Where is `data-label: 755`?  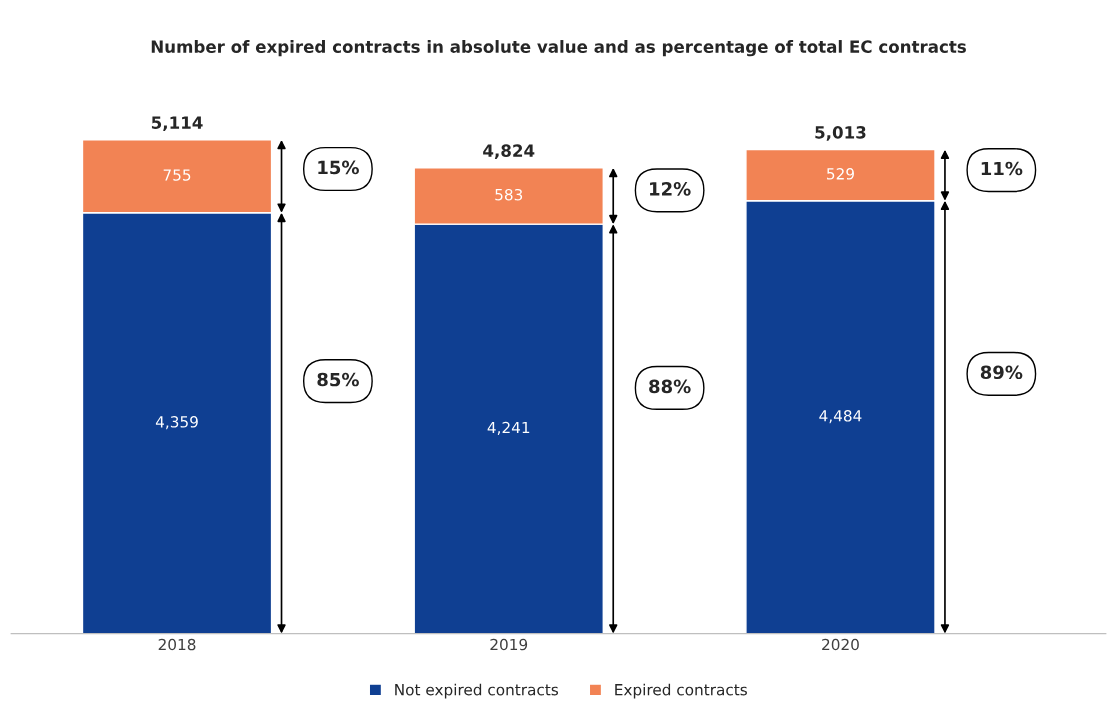 data-label: 755 is located at coordinates (177, 175).